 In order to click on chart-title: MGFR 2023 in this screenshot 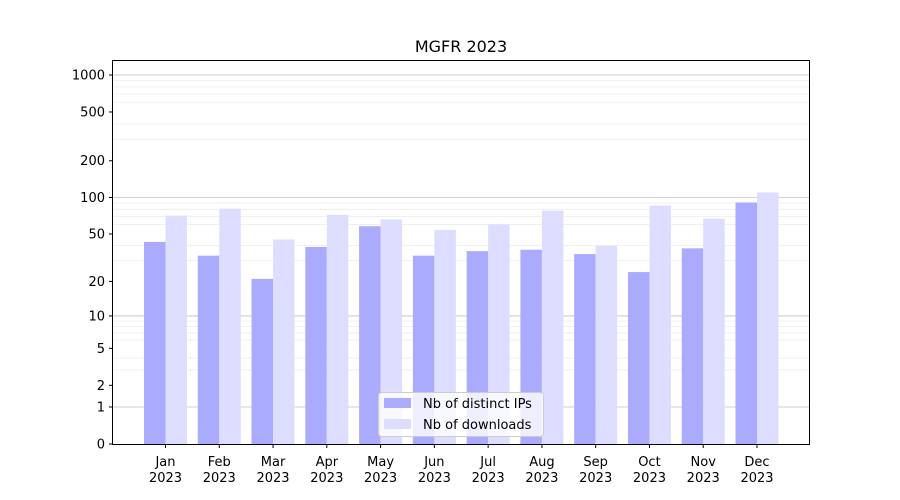, I will do `click(461, 46)`.